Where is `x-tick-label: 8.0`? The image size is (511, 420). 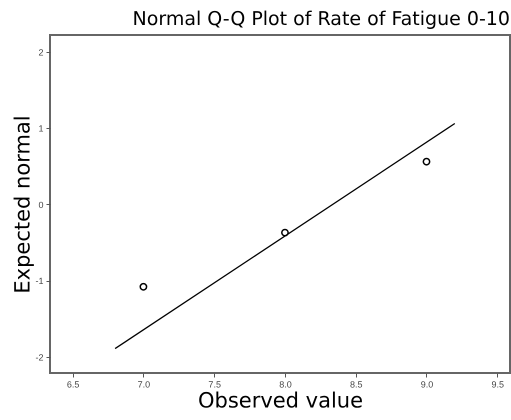
x-tick-label: 8.0 is located at coordinates (285, 385).